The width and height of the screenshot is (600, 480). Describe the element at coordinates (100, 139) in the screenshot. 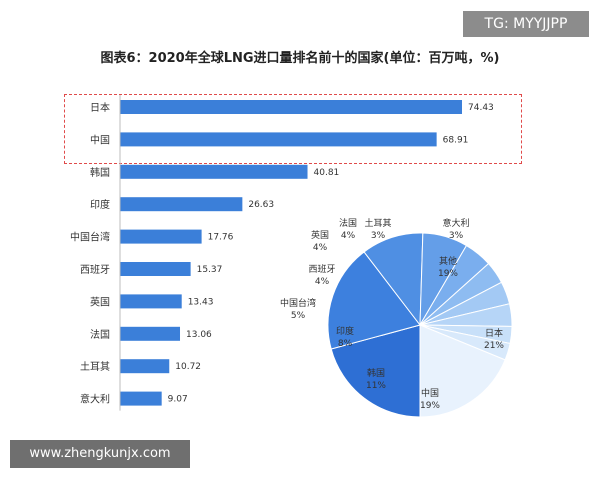

I see `bar-category-label: 中国` at that location.